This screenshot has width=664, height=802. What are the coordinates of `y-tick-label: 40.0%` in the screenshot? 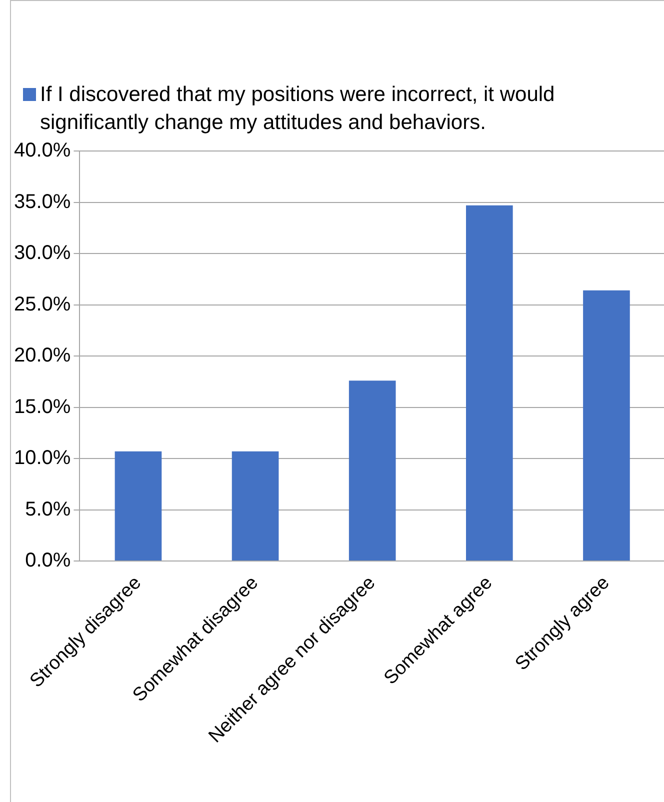 It's located at (42, 151).